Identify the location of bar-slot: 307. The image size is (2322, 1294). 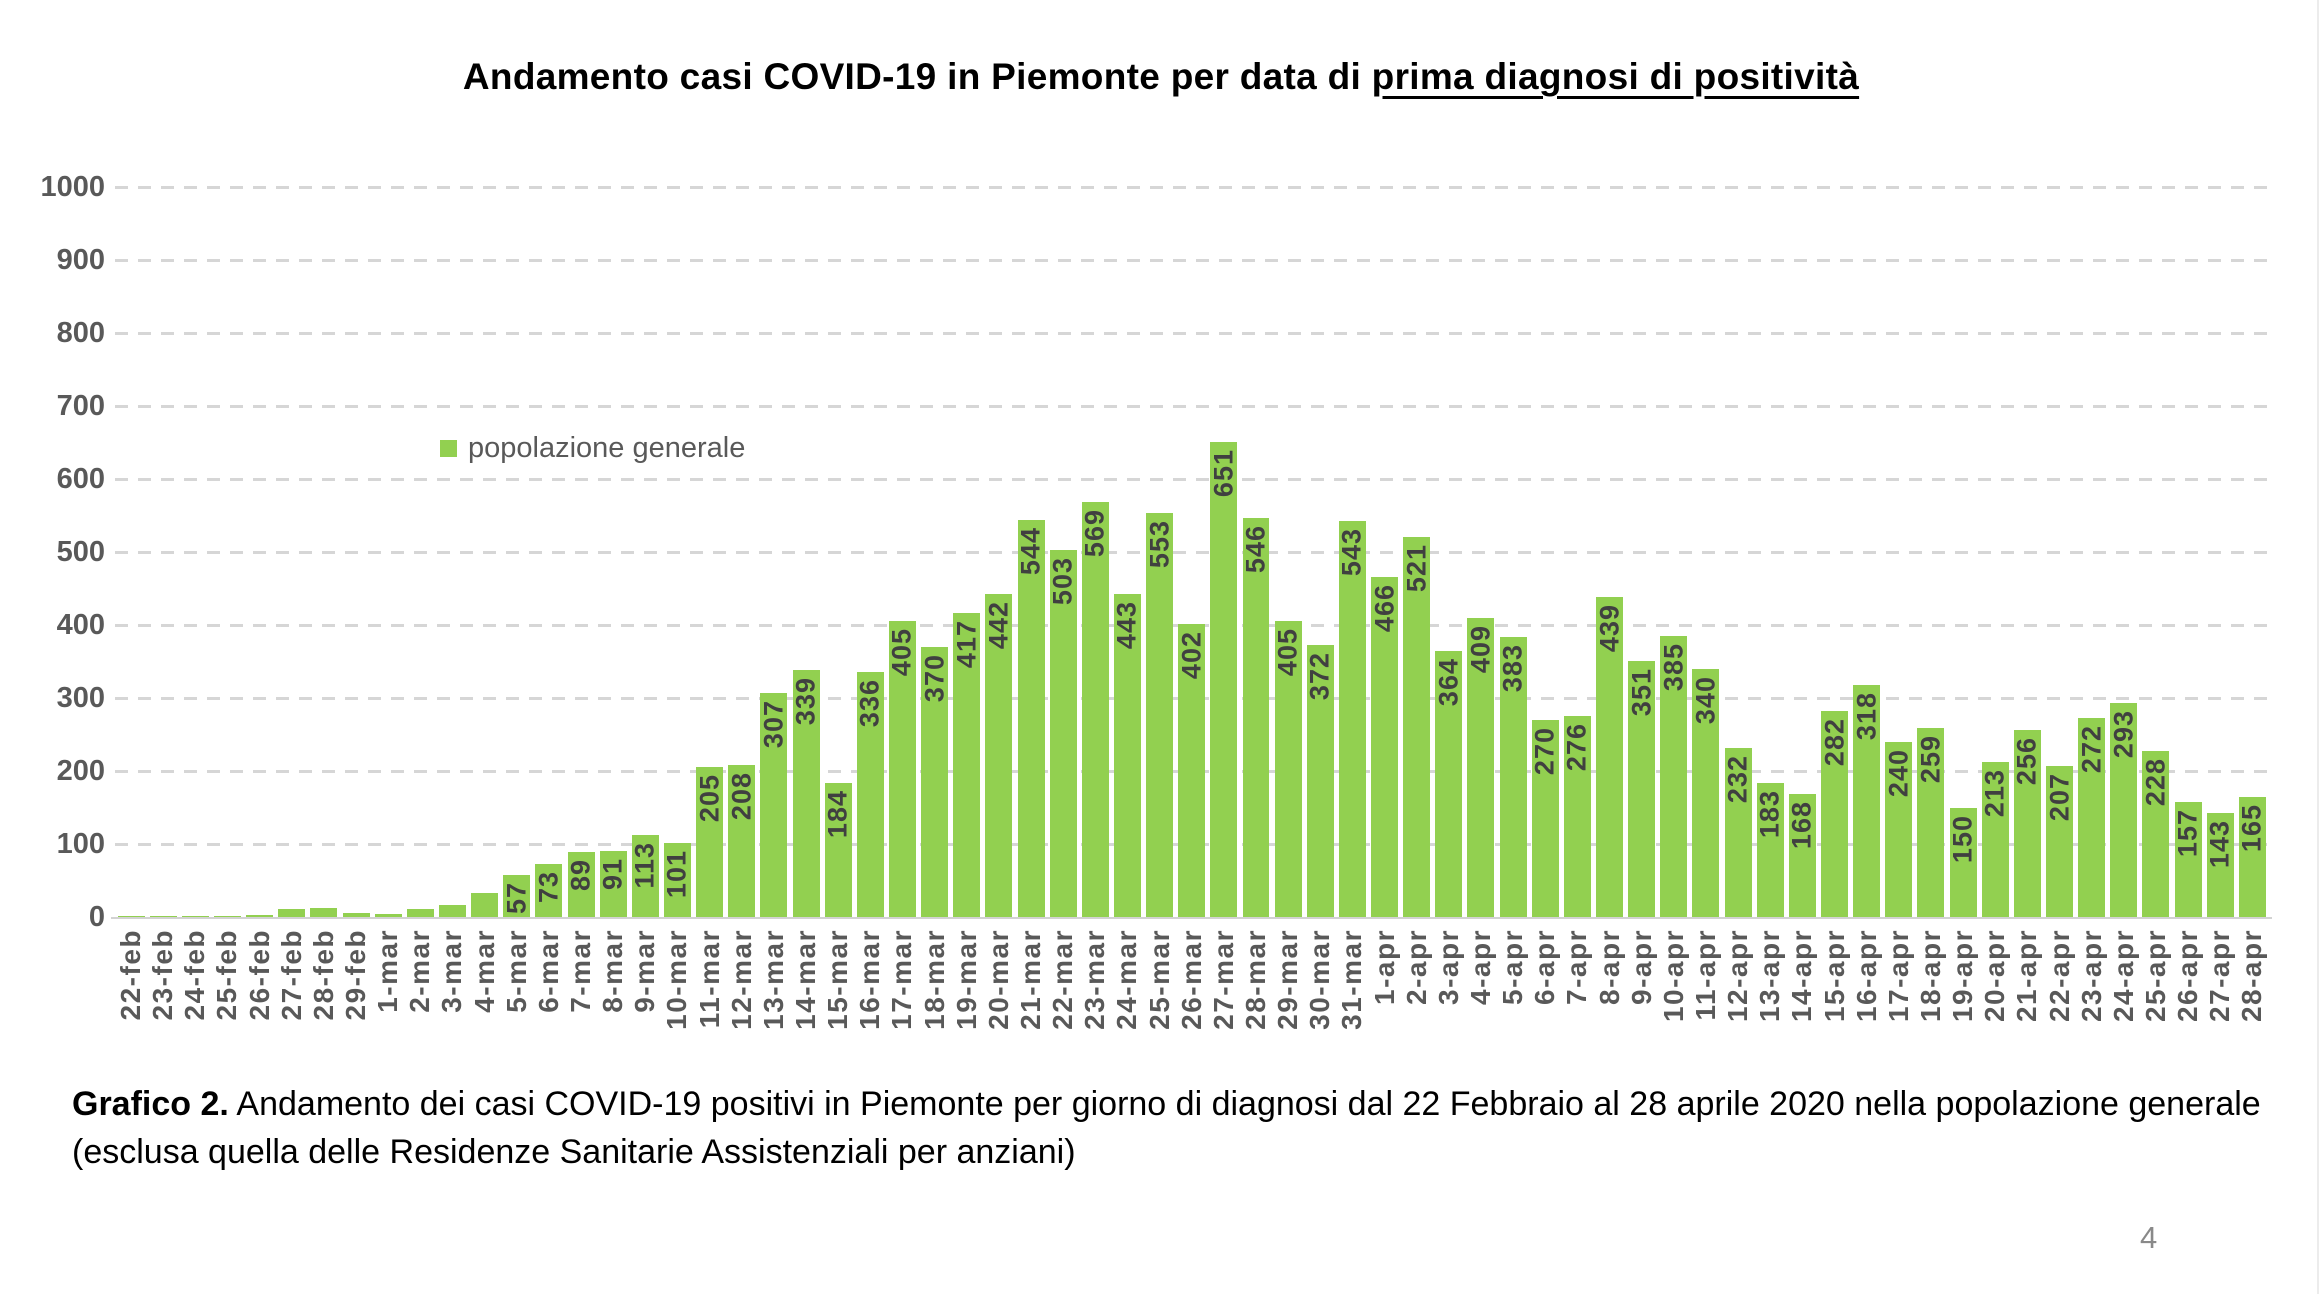
(774, 804).